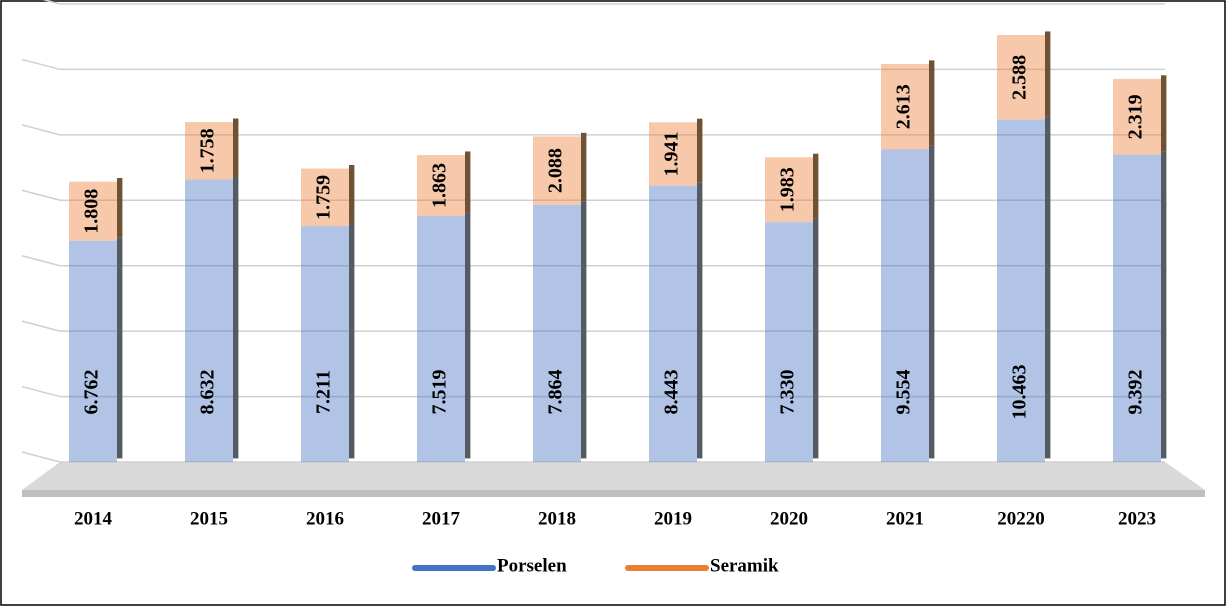  I want to click on x-tick-label: 2021, so click(905, 518).